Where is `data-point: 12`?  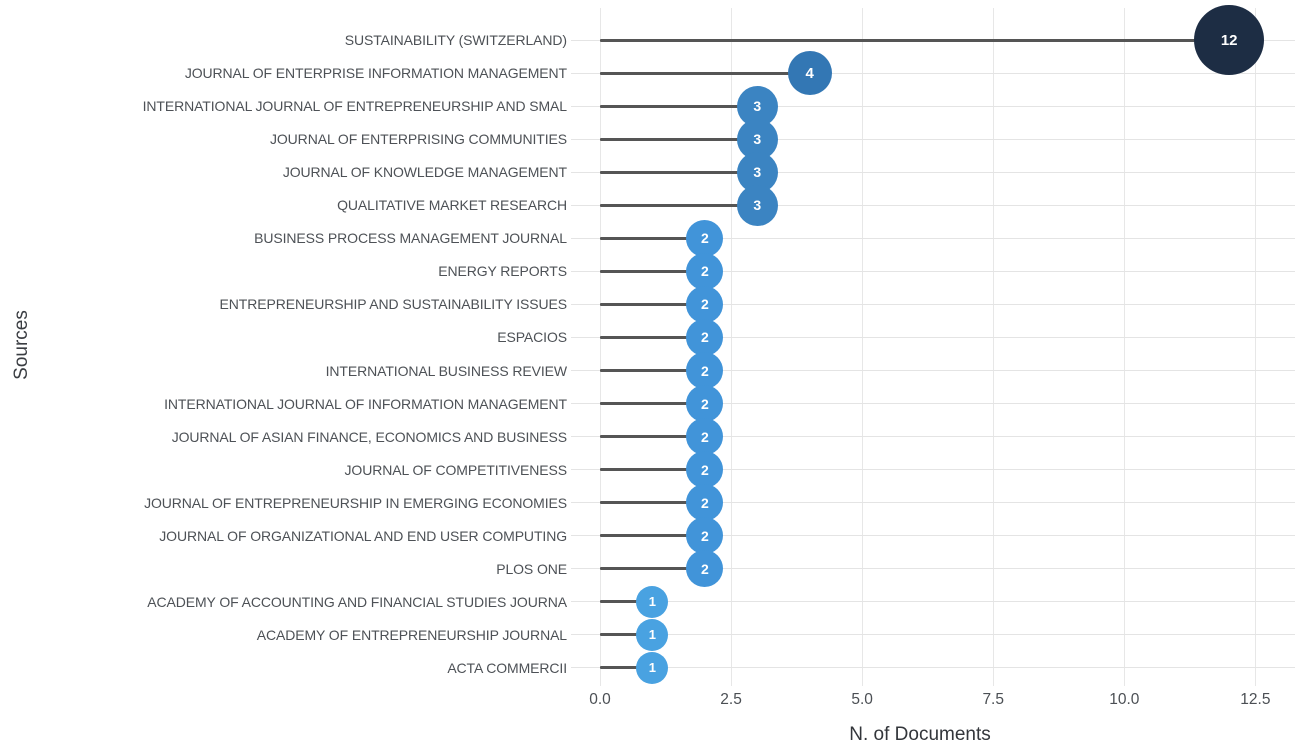
data-point: 12 is located at coordinates (1229, 40).